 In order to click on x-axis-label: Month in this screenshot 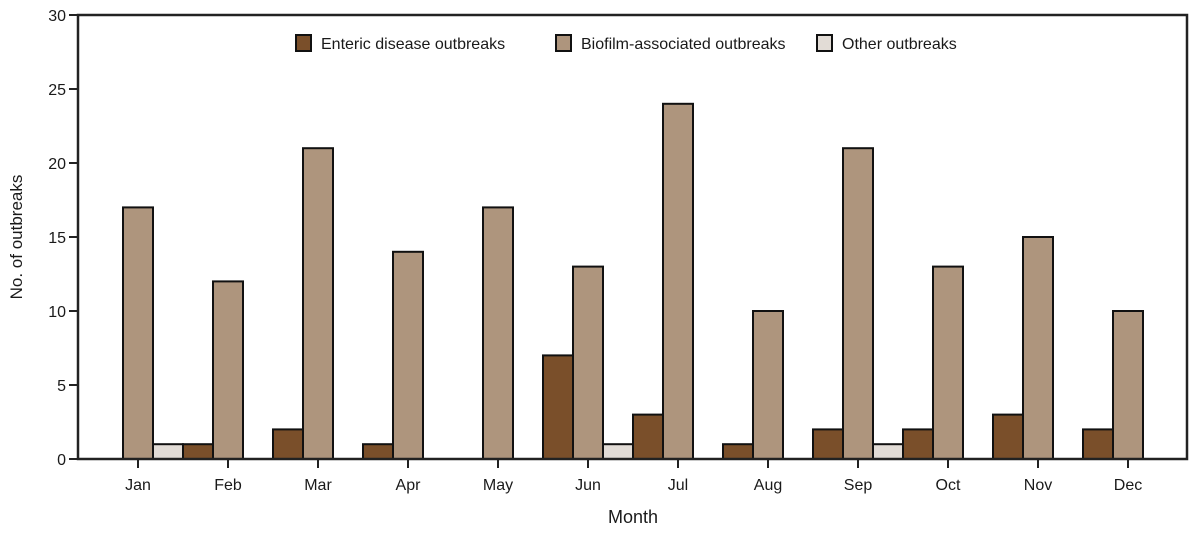, I will do `click(633, 517)`.